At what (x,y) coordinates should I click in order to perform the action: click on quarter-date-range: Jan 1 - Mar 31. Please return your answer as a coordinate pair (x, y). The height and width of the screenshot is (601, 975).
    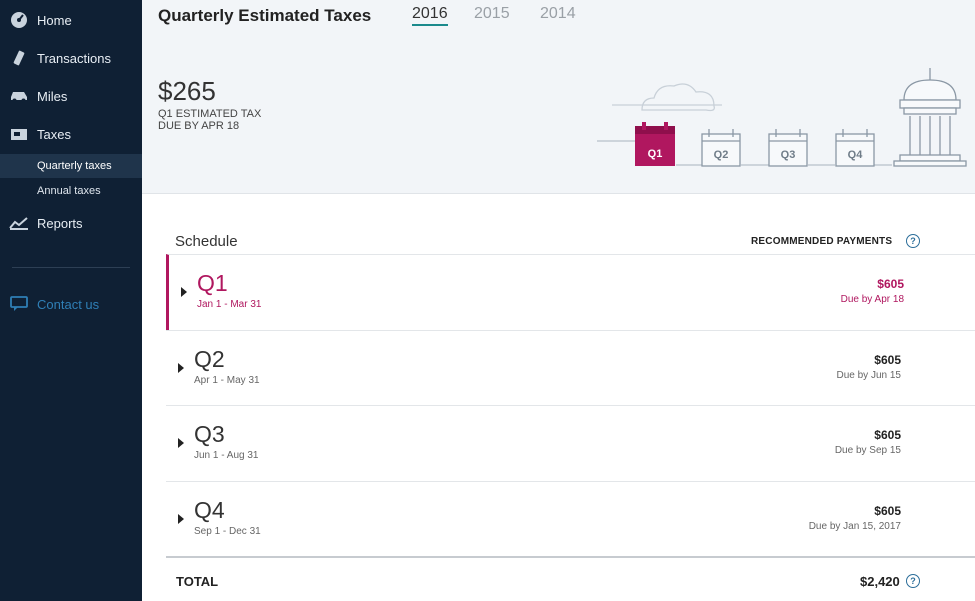
    Looking at the image, I should click on (229, 304).